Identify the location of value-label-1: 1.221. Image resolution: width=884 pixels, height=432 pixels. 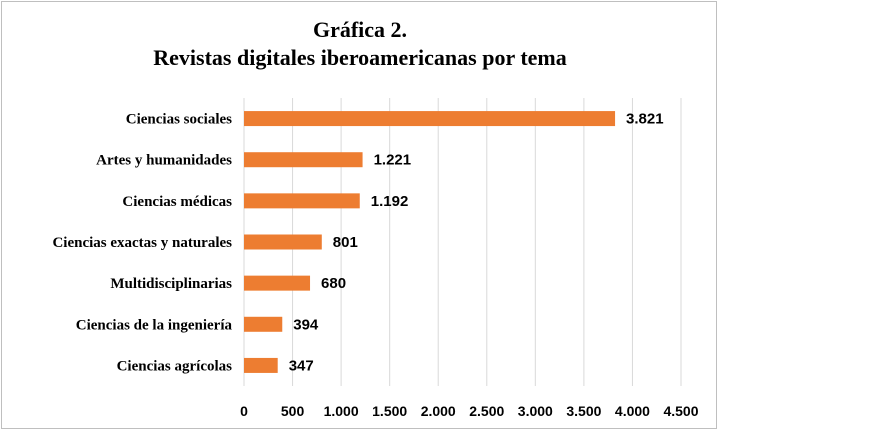
(393, 160).